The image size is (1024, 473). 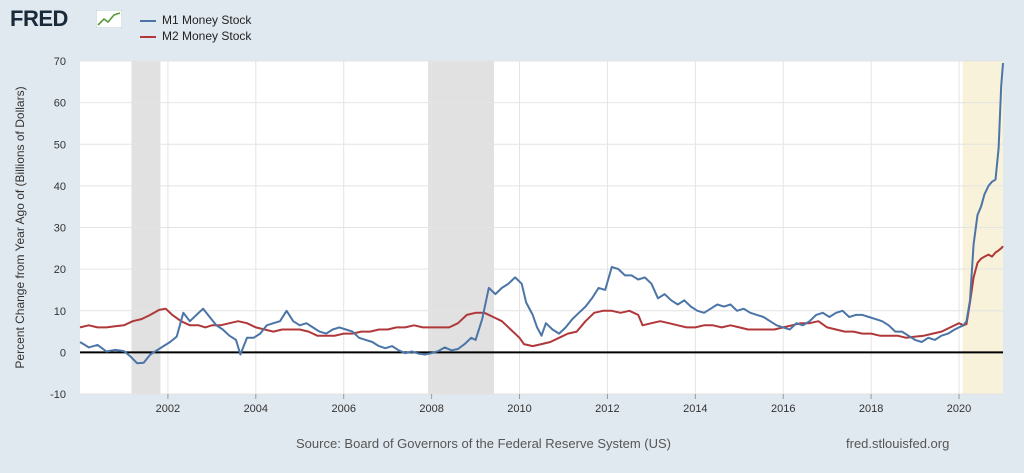 I want to click on legend: M1 Money Stock M2 Money Stock, so click(x=195, y=28).